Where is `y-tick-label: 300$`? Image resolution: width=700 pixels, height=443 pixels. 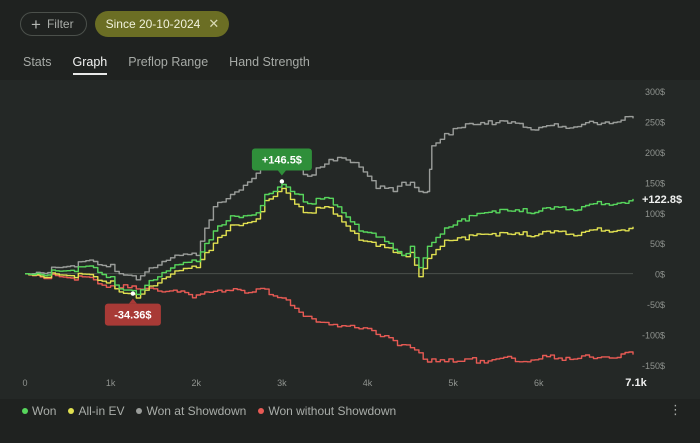 y-tick-label: 300$ is located at coordinates (655, 92).